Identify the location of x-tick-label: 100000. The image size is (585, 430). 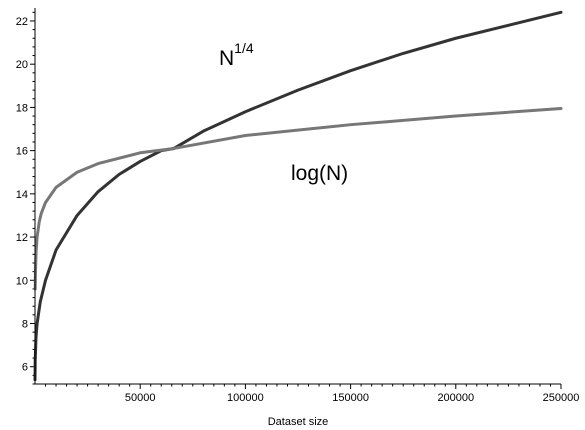
(245, 398).